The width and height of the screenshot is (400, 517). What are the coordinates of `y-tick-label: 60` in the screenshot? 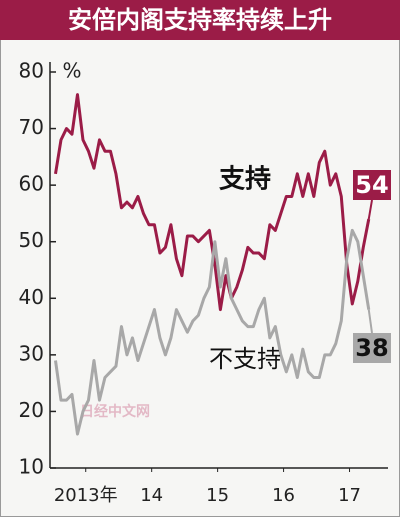 It's located at (31, 184).